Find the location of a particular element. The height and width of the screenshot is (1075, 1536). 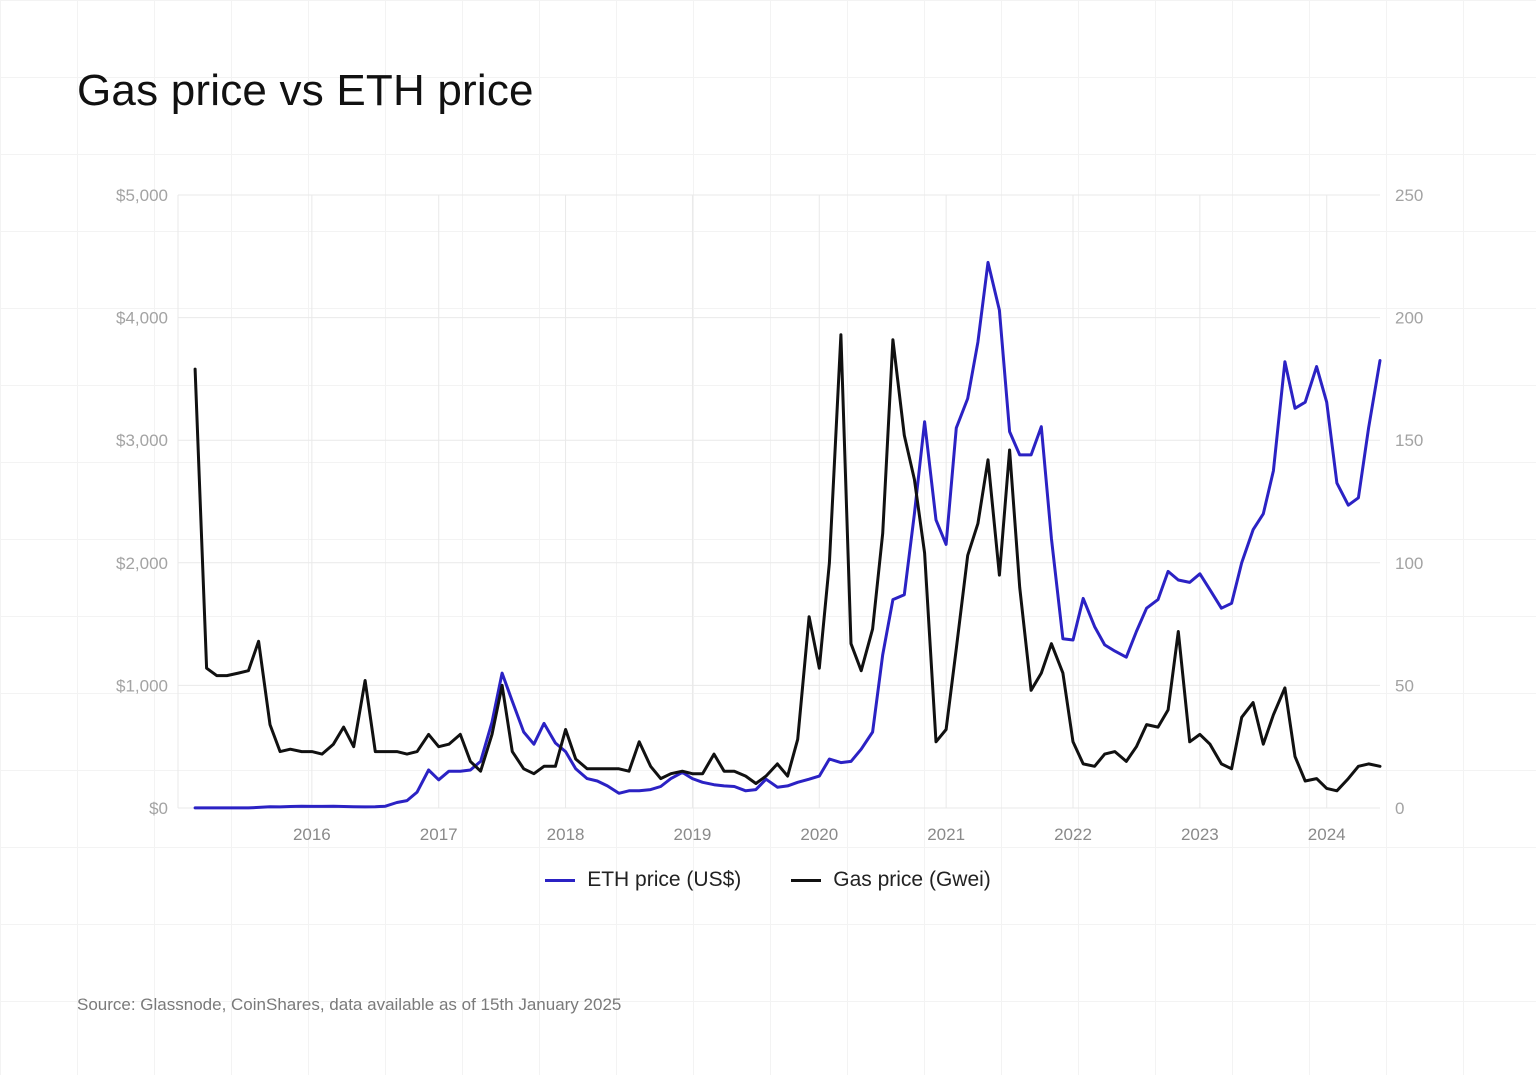

right-axis-ticks: 0 50 100 150 200 250 is located at coordinates (1409, 502).